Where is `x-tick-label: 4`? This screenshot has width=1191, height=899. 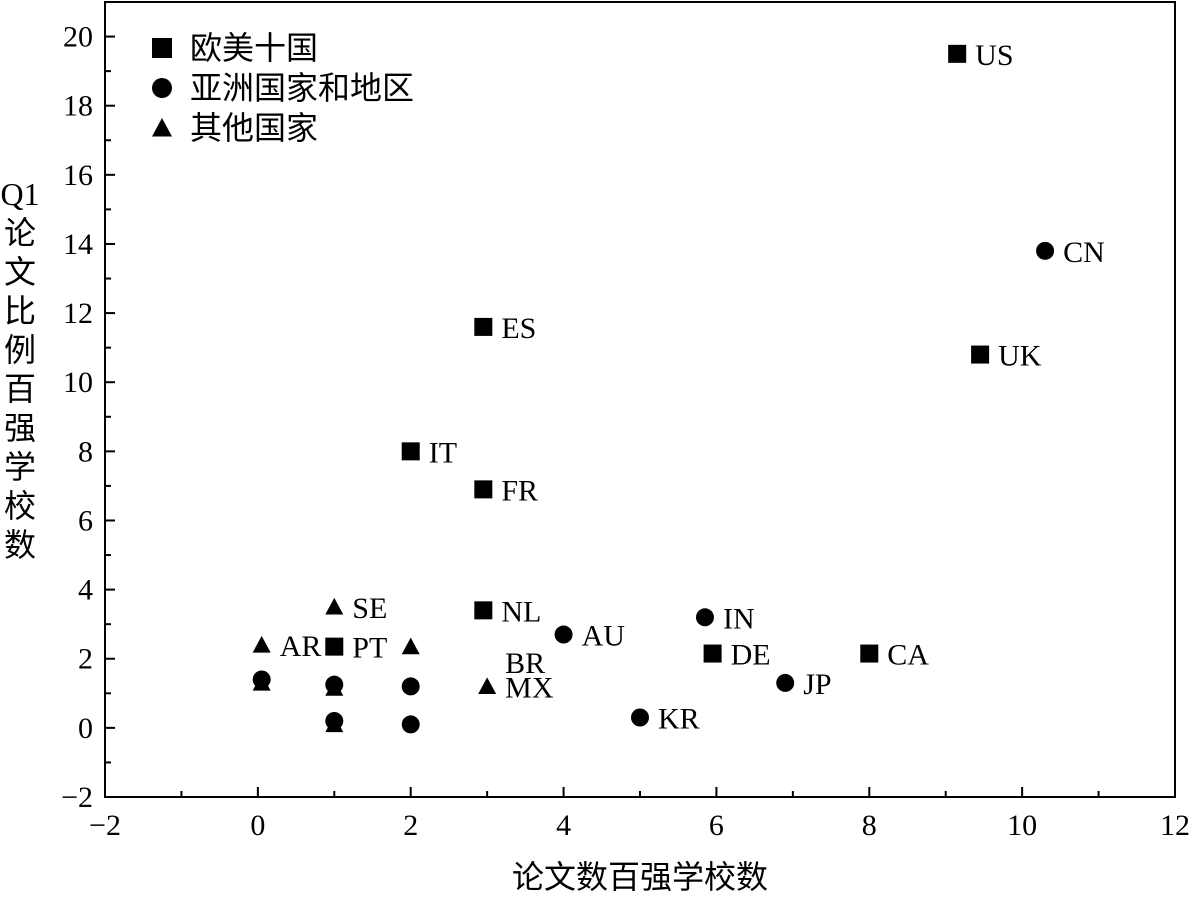
x-tick-label: 4 is located at coordinates (563, 825).